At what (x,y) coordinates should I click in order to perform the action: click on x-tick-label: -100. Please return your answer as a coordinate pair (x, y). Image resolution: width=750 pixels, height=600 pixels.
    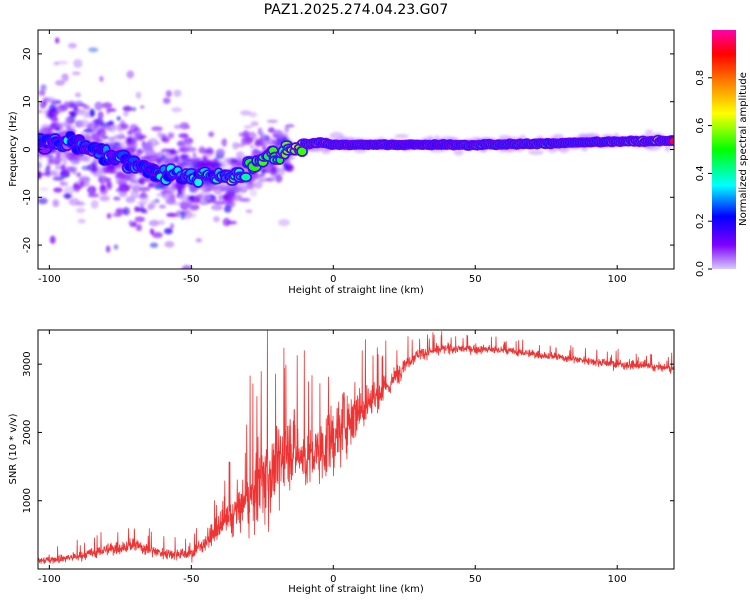
    Looking at the image, I should click on (49, 279).